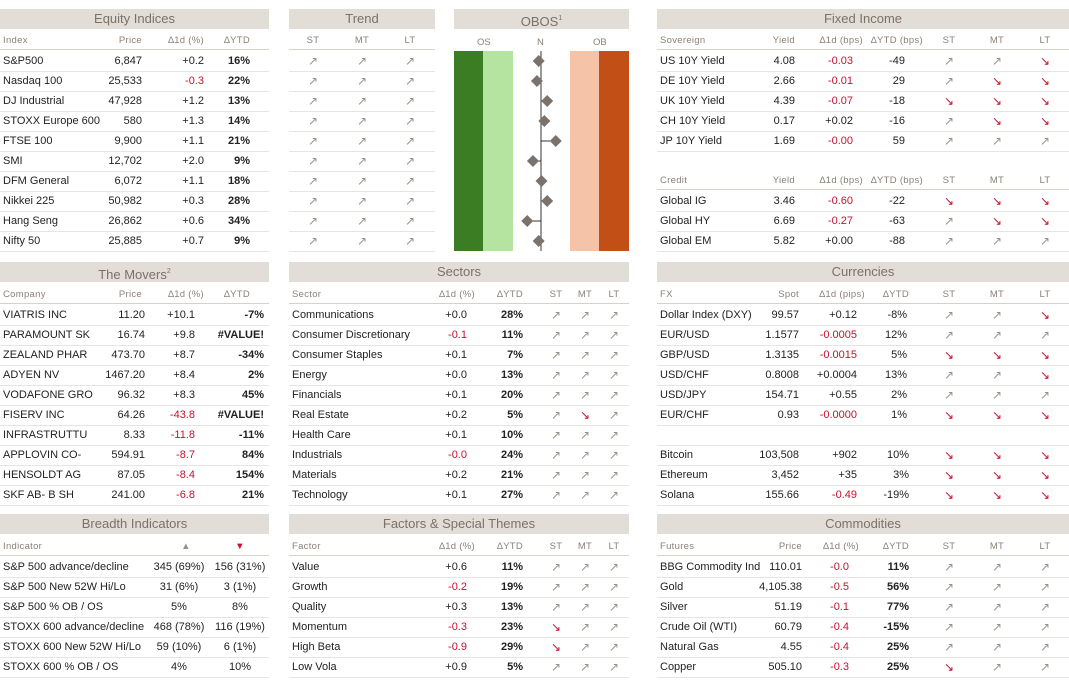 The width and height of the screenshot is (1069, 697). Describe the element at coordinates (863, 587) in the screenshot. I see `commodity-row: Gold 4,105.38 -0.5 56% ↗ ↗ ↗` at that location.